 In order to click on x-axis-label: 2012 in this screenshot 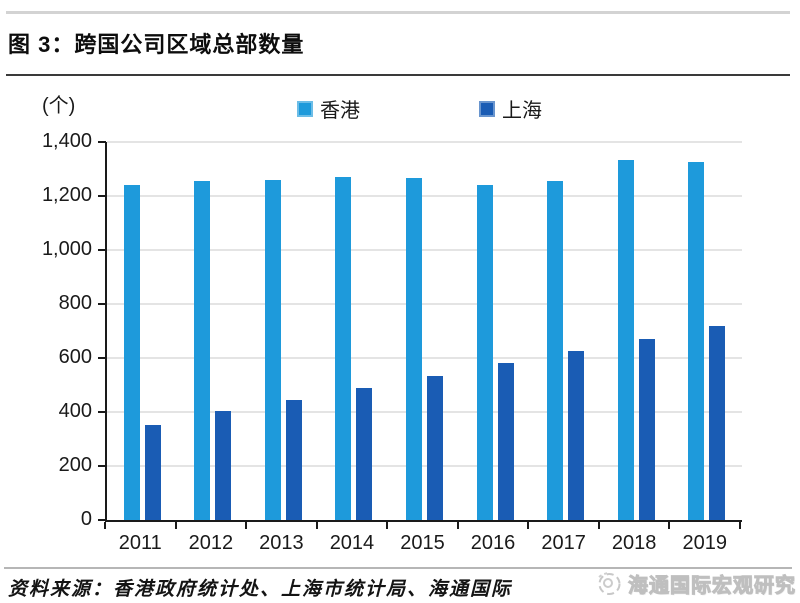, I will do `click(211, 543)`.